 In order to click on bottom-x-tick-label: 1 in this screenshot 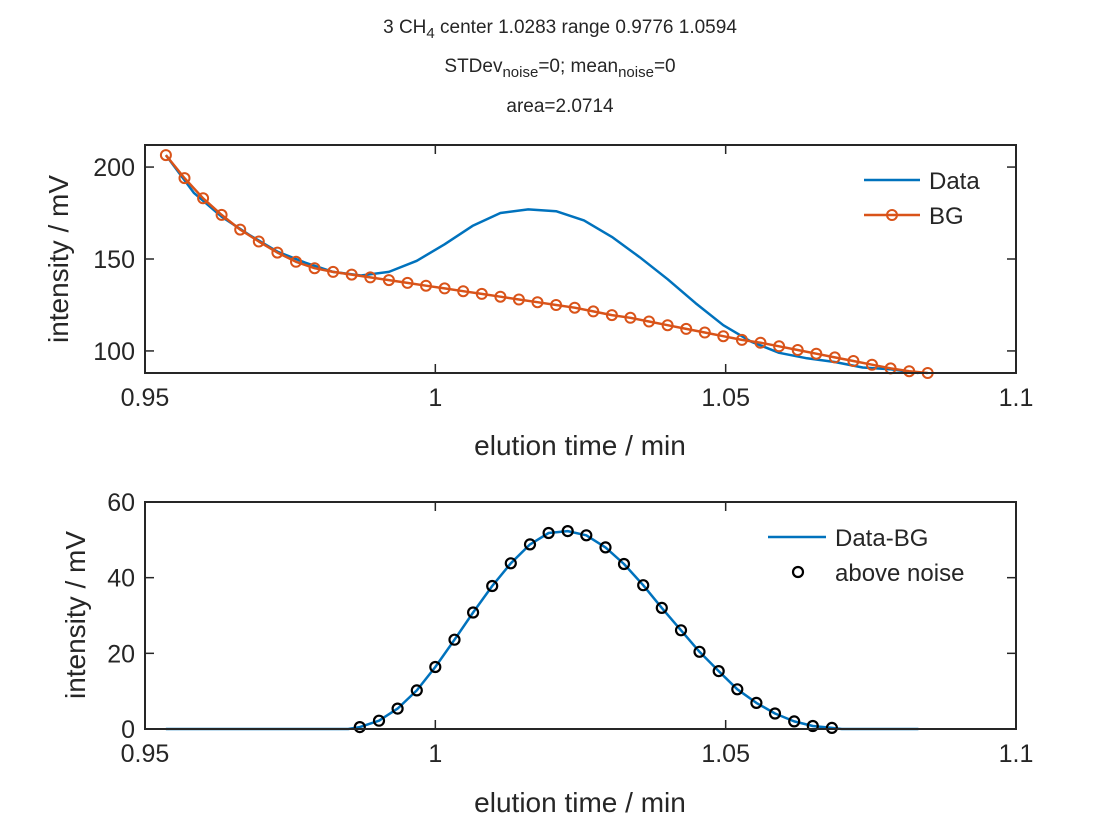, I will do `click(435, 754)`.